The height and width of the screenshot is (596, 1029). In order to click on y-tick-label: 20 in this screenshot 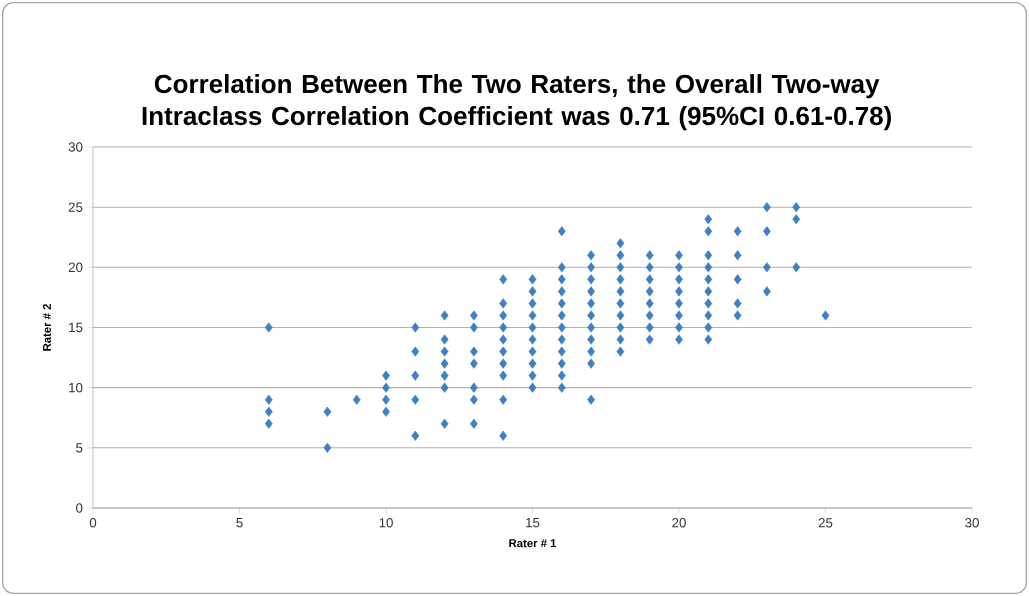, I will do `click(75, 267)`.